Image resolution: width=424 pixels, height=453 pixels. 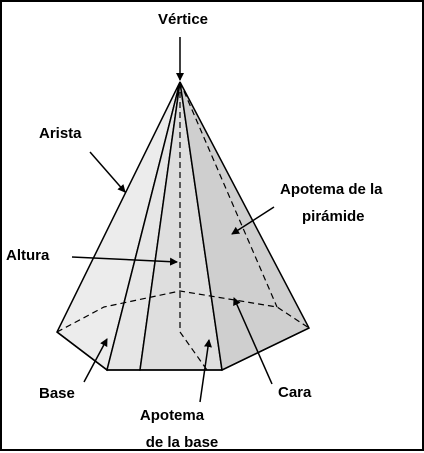 What do you see at coordinates (333, 216) in the screenshot?
I see `pyramid-apothem-label-line2: pirámide` at bounding box center [333, 216].